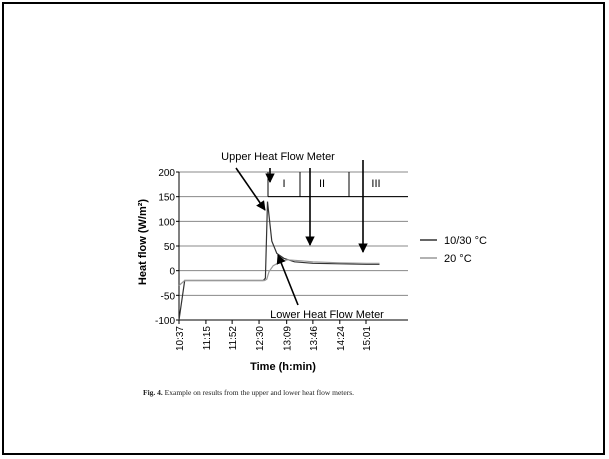  What do you see at coordinates (288, 338) in the screenshot?
I see `x-tick-label: 13:09` at bounding box center [288, 338].